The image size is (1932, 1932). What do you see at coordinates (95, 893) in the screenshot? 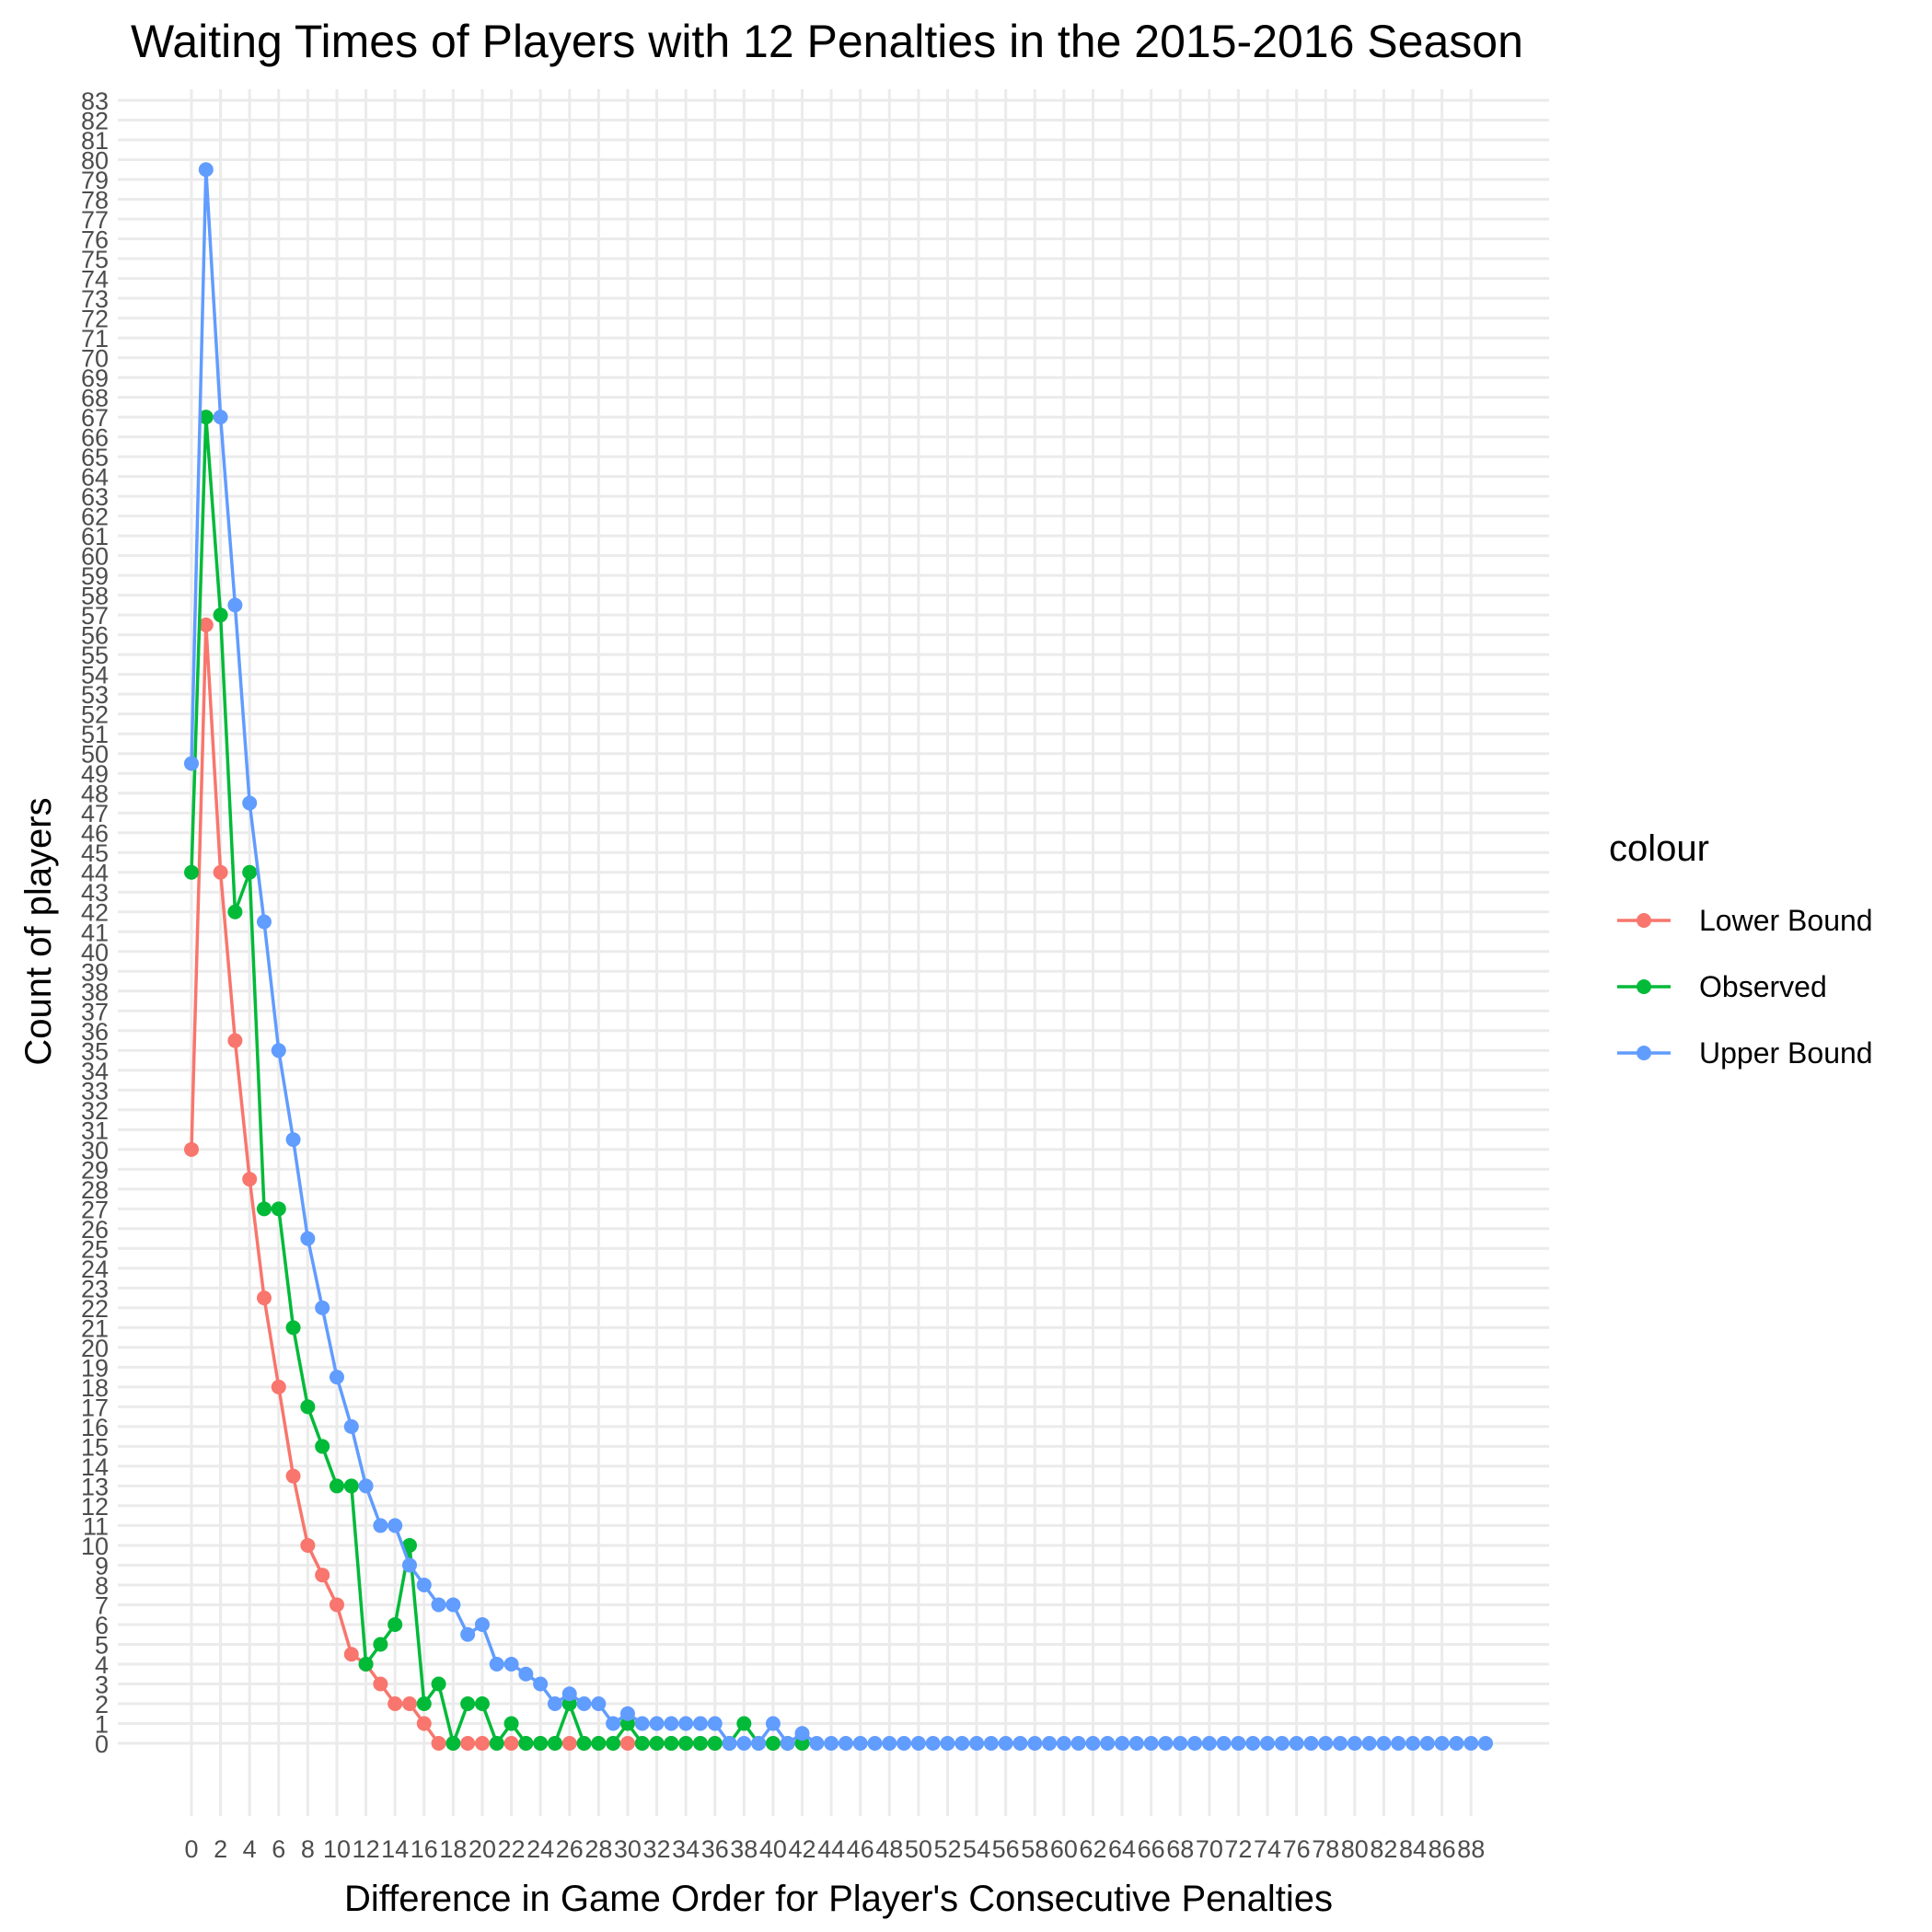
I see `y-tick-label: 43` at bounding box center [95, 893].